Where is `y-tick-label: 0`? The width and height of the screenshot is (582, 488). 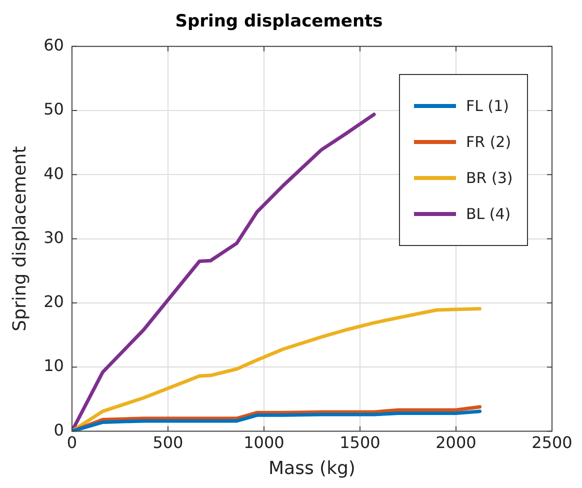
y-tick-label: 0 is located at coordinates (59, 430).